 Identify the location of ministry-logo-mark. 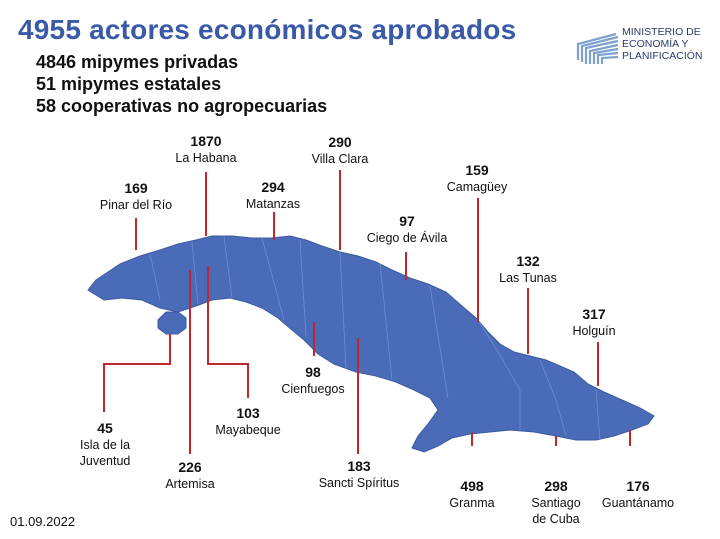
(597, 48).